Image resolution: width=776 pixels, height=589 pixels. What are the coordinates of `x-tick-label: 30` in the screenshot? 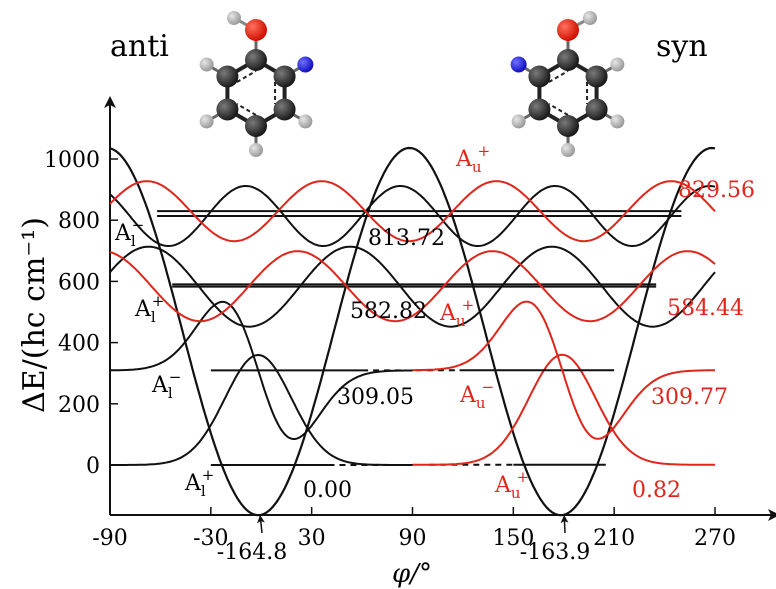 It's located at (312, 538).